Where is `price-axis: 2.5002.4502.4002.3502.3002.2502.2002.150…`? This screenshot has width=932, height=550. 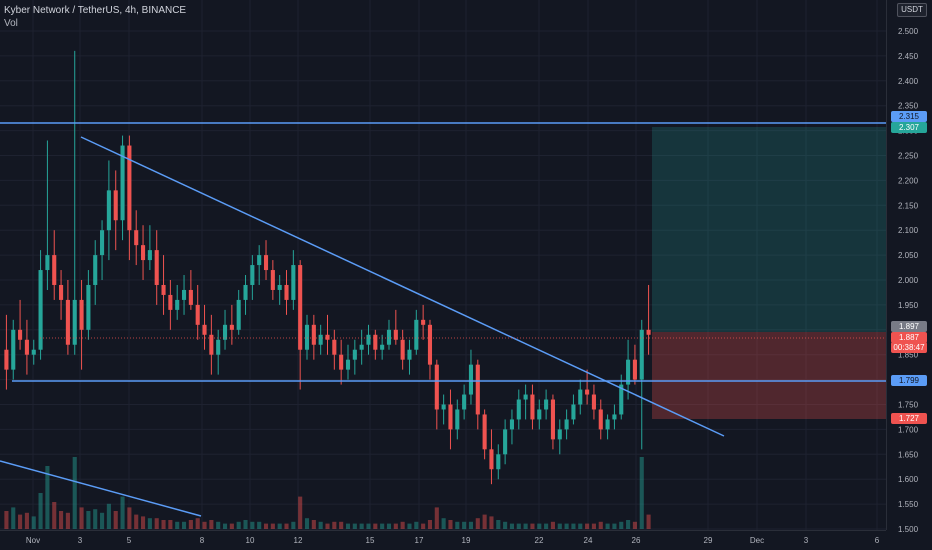
price-axis: 2.5002.4502.4002.3502.3002.2502.2002.150… is located at coordinates (908, 280).